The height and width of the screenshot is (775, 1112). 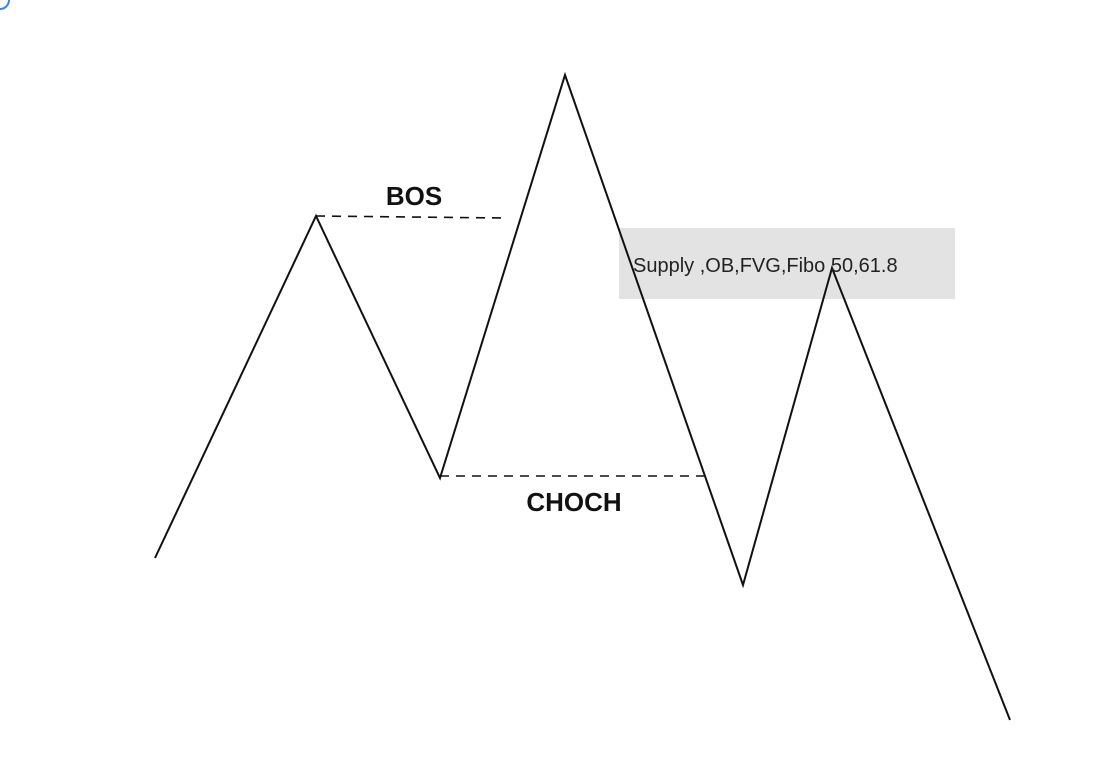 What do you see at coordinates (410, 217) in the screenshot?
I see `bos-level-line` at bounding box center [410, 217].